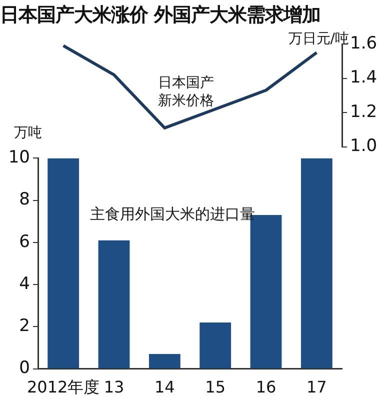 This screenshot has width=389, height=400. What do you see at coordinates (186, 92) in the screenshot?
I see `series-label: 日本国产新米价格` at bounding box center [186, 92].